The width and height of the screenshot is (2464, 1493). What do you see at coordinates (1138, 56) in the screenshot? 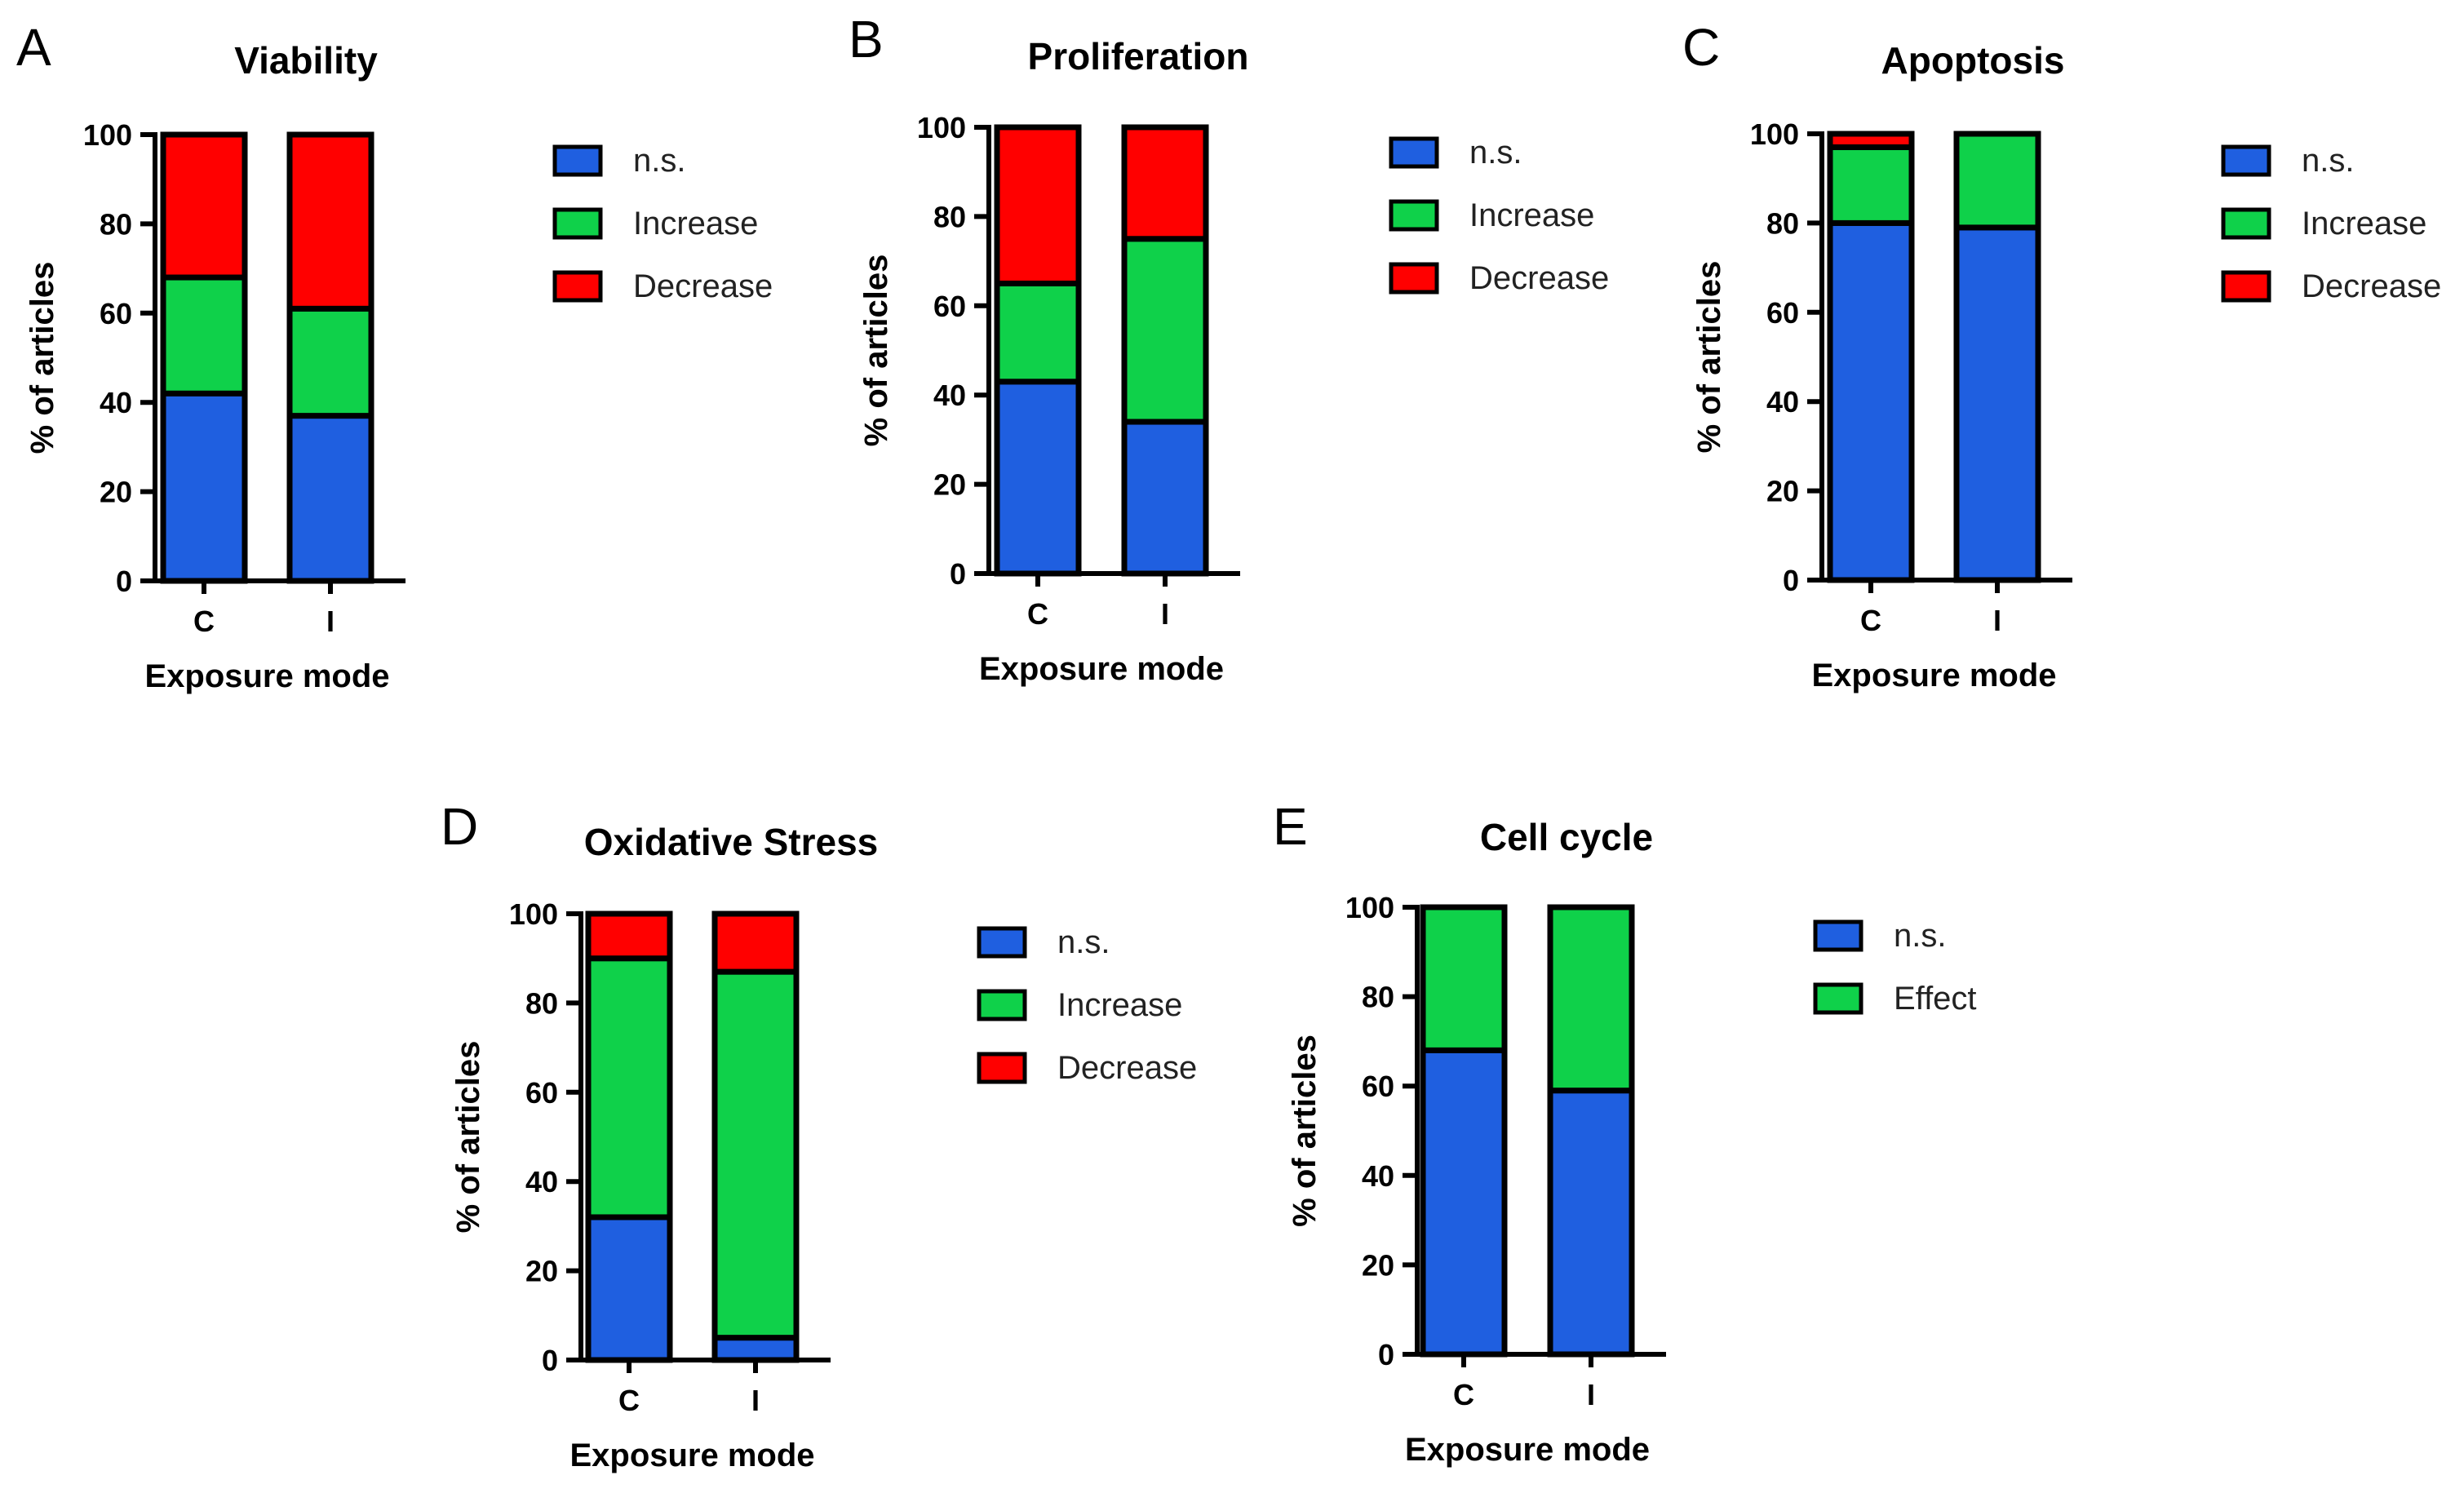
I see `chart-title: Proliferation` at bounding box center [1138, 56].